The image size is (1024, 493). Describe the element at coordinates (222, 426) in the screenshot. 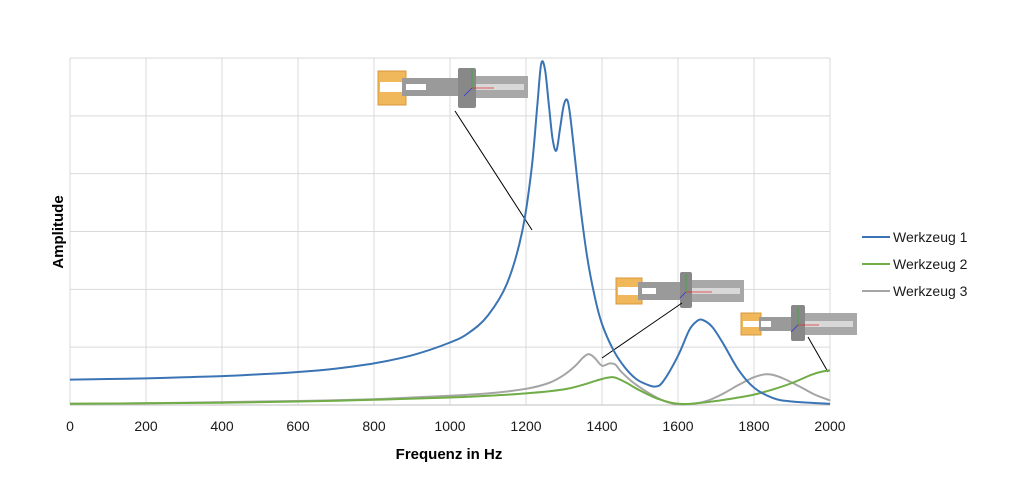

I see `x-tick-label: 400` at that location.